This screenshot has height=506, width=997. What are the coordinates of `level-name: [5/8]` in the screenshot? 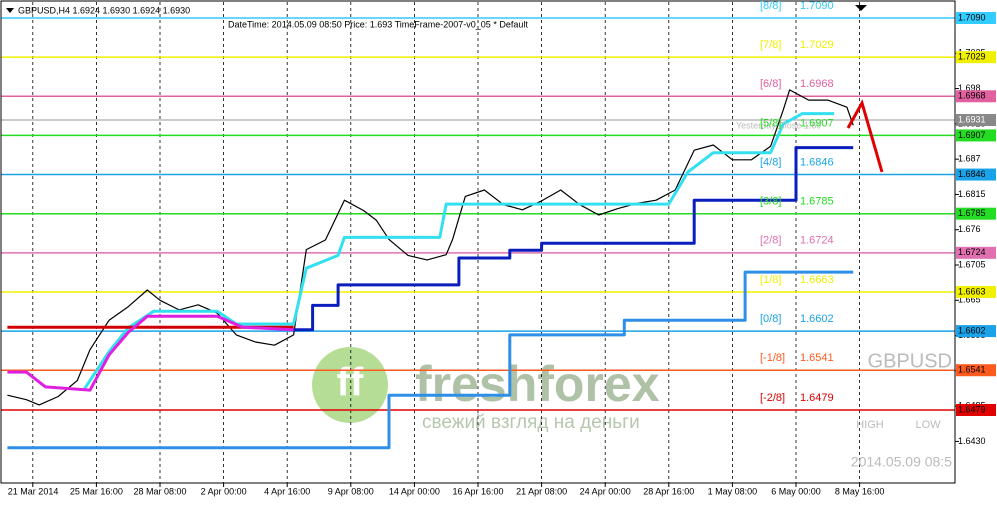 It's located at (770, 123).